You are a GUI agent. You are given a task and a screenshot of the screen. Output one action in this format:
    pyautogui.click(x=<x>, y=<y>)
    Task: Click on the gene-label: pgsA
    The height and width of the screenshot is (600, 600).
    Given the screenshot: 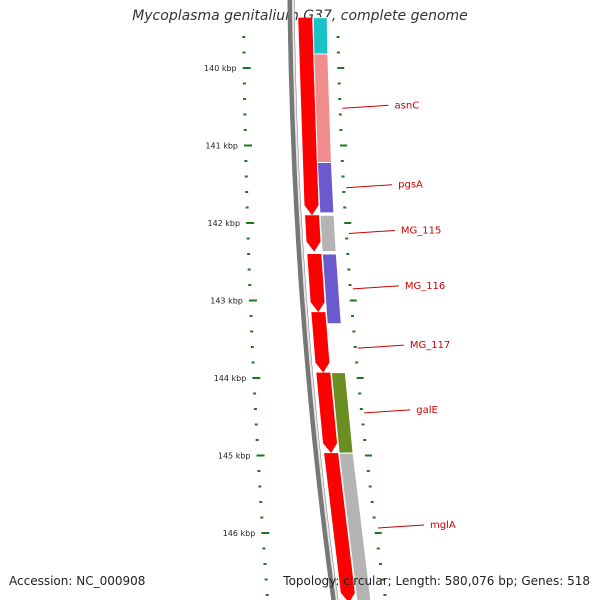 What is the action you would take?
    pyautogui.click(x=410, y=185)
    